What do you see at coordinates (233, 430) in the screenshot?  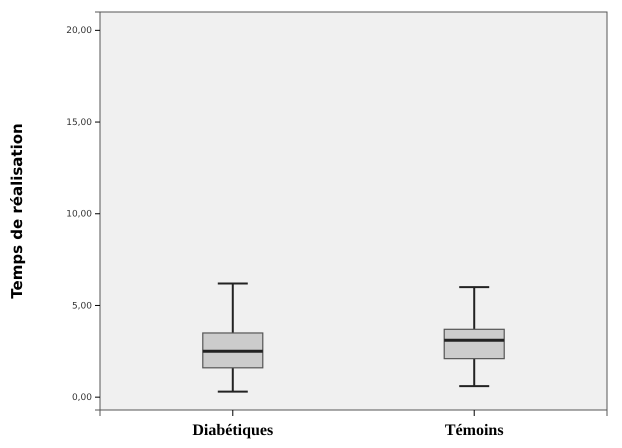 I see `x-tick-label: Diabétiques` at bounding box center [233, 430].